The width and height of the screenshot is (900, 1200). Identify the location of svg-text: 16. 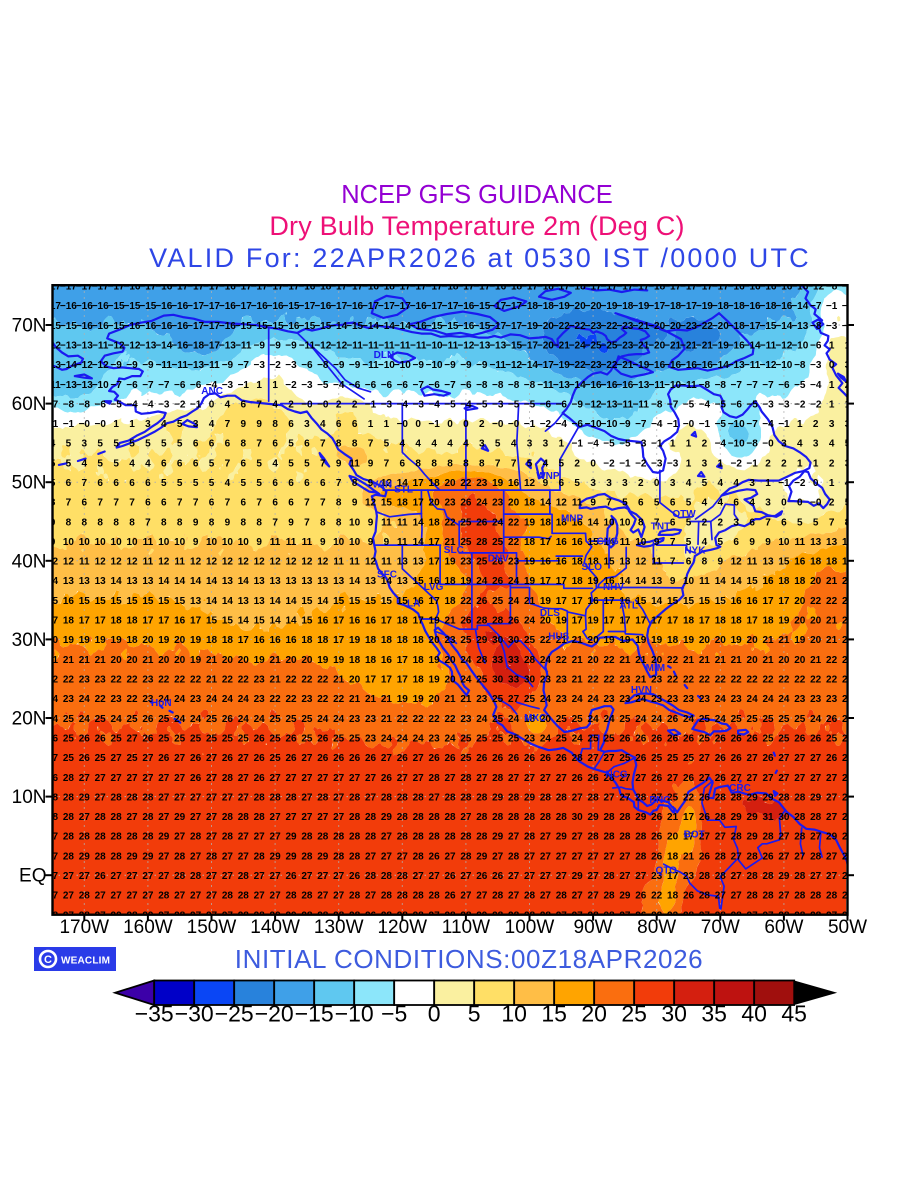
(435, 581).